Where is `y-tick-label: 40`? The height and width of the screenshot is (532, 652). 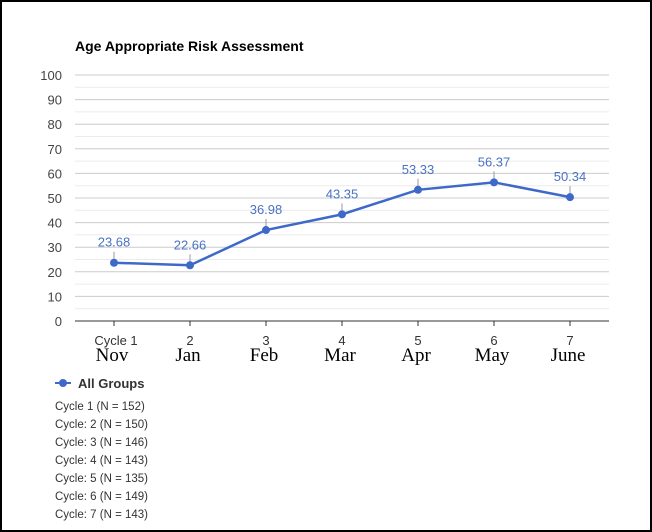 y-tick-label: 40 is located at coordinates (55, 223).